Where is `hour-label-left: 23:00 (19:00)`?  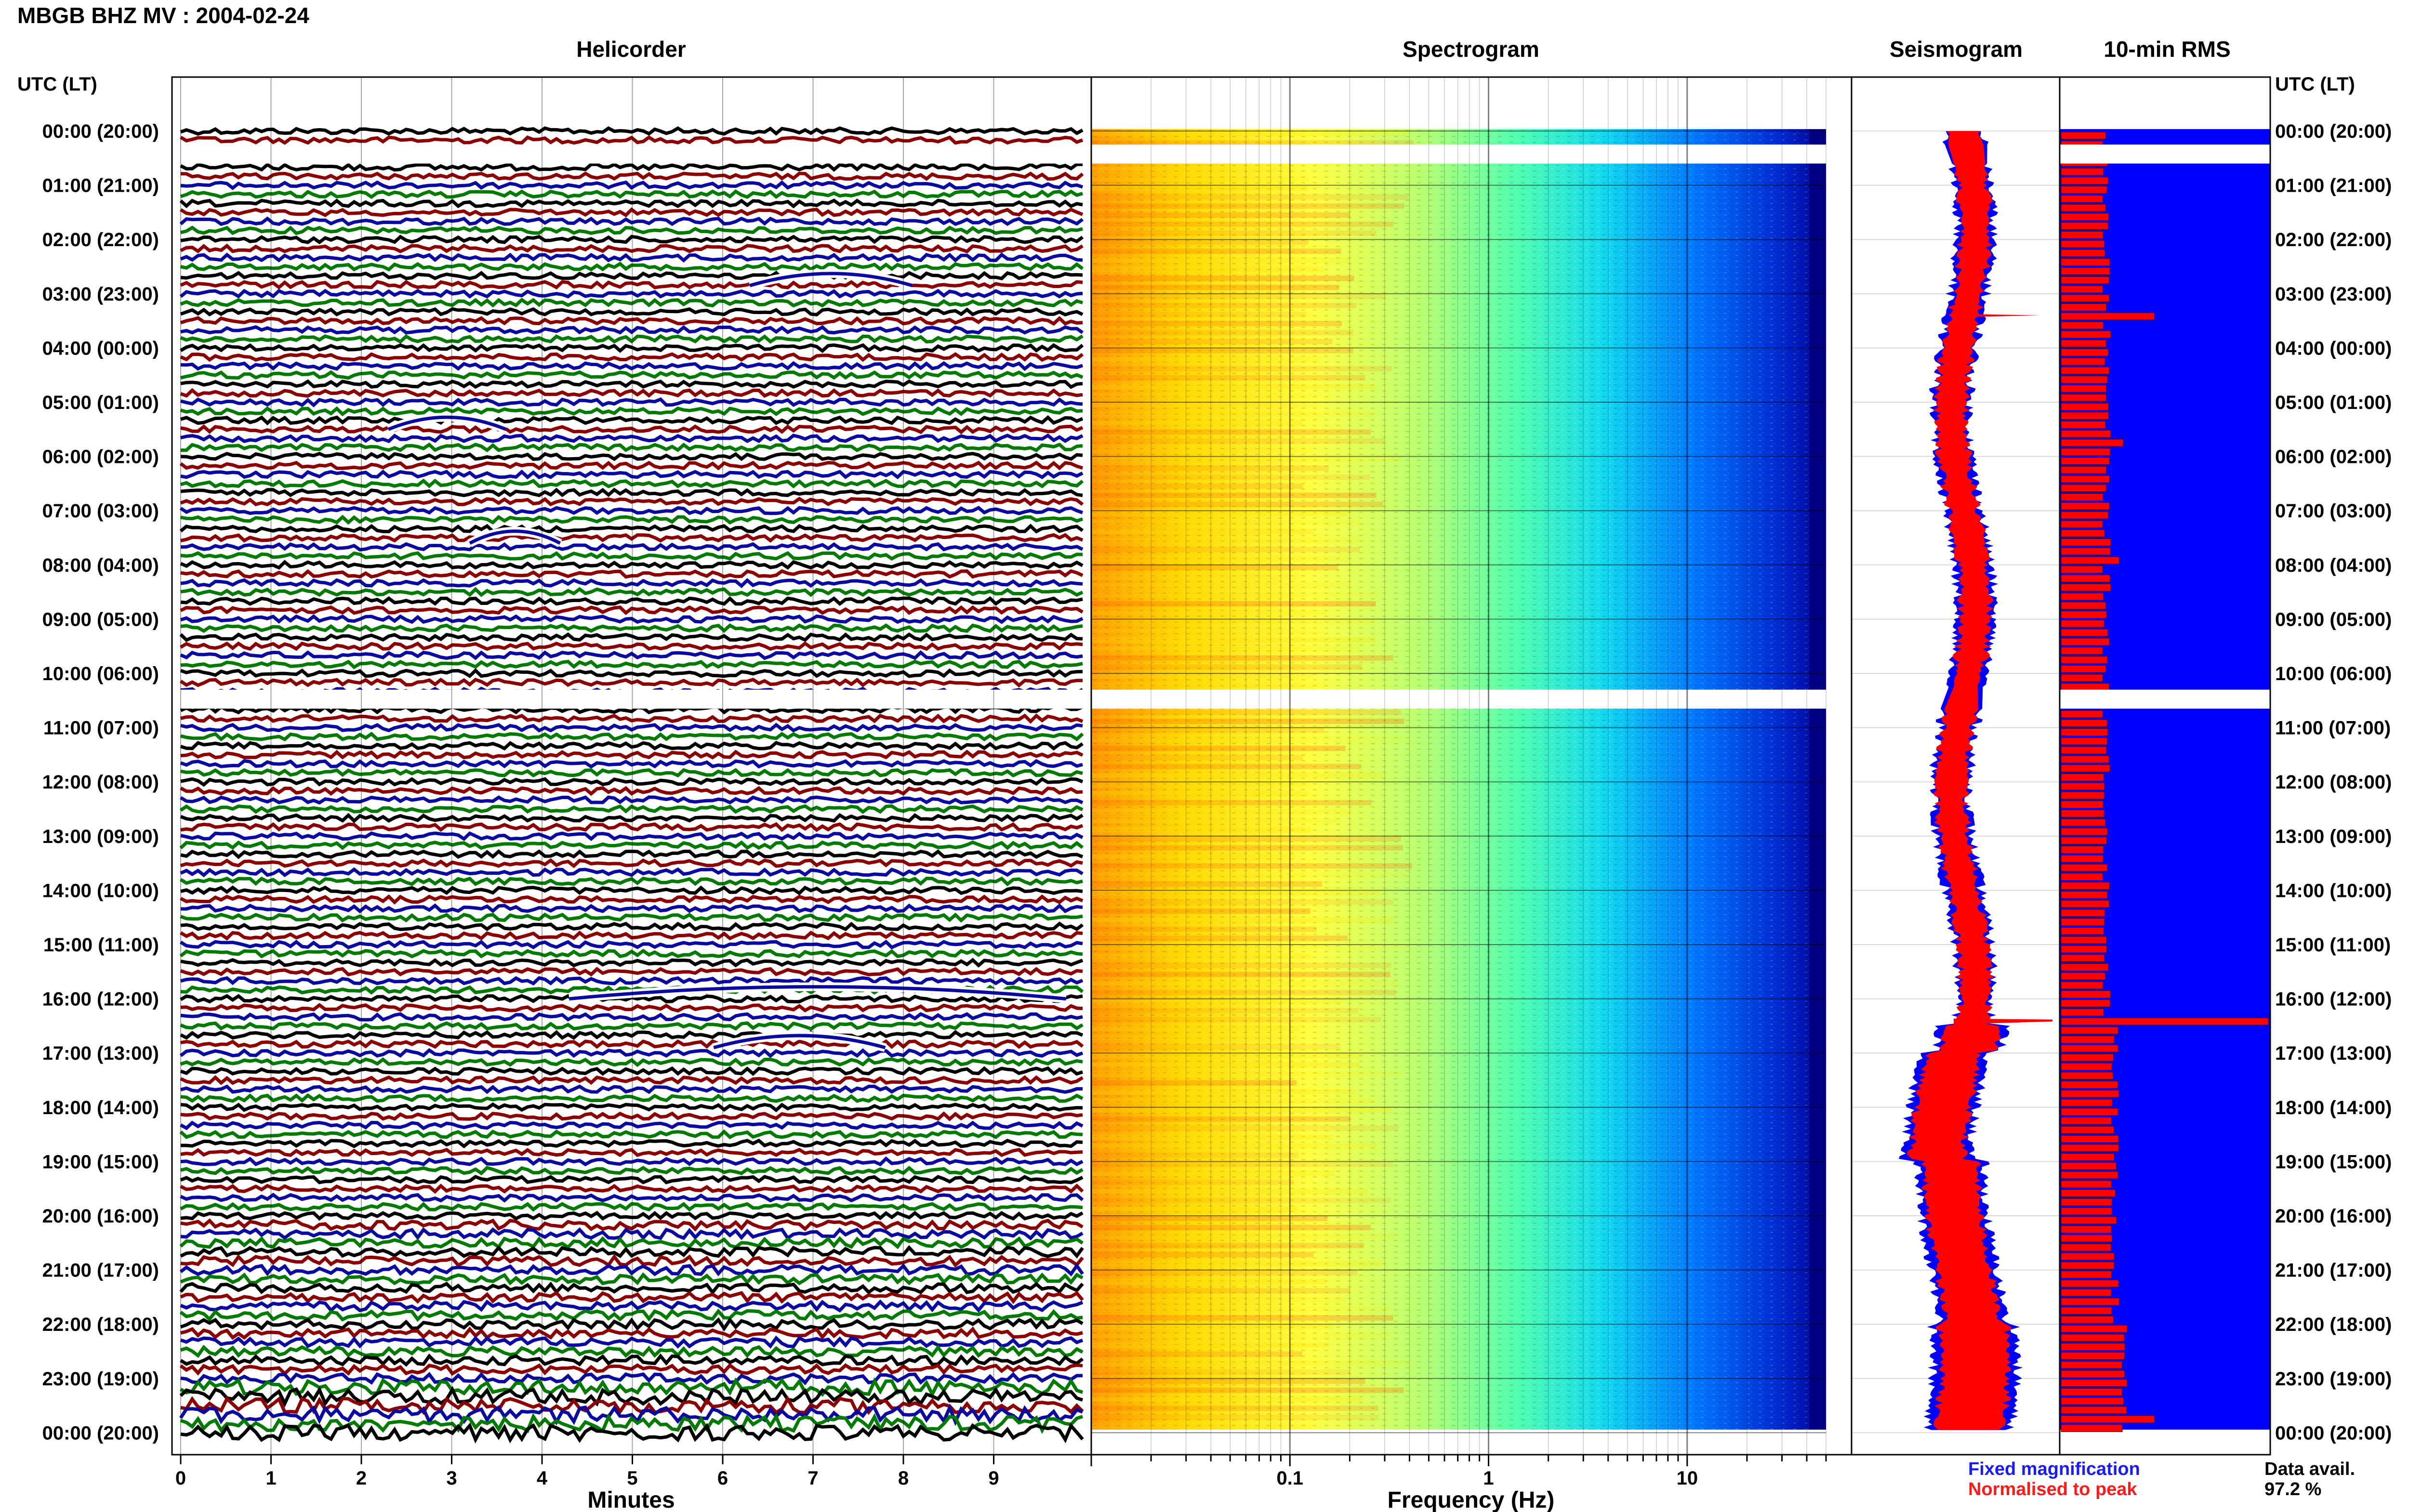
hour-label-left: 23:00 (19:00) is located at coordinates (100, 1379).